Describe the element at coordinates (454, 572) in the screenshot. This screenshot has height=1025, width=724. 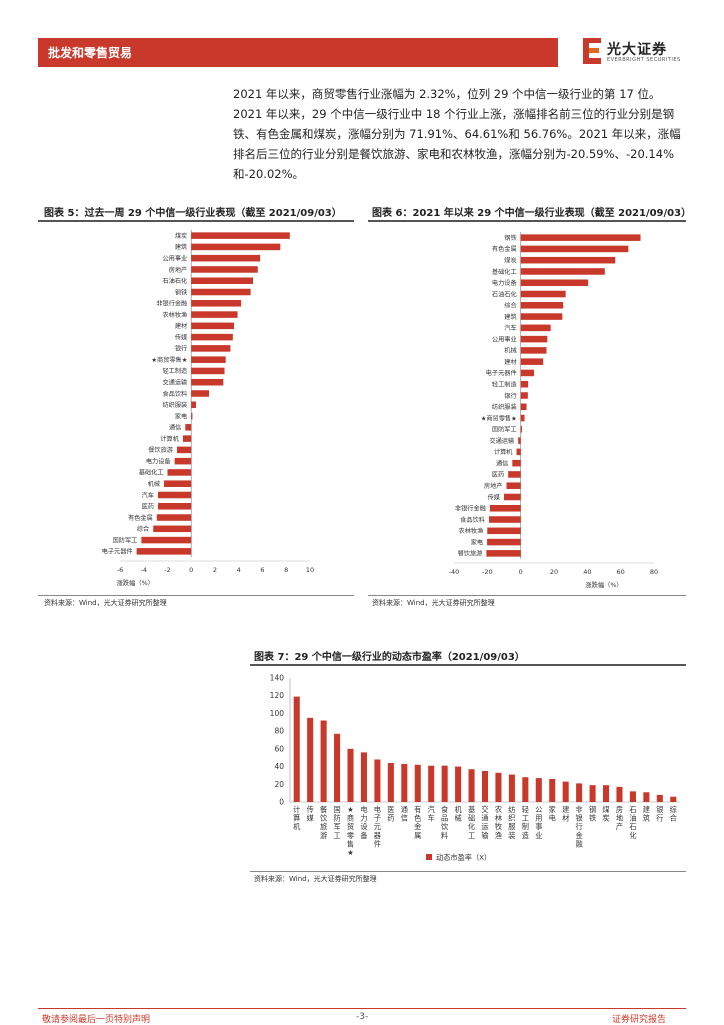
I see `x-tick-label: -40` at that location.